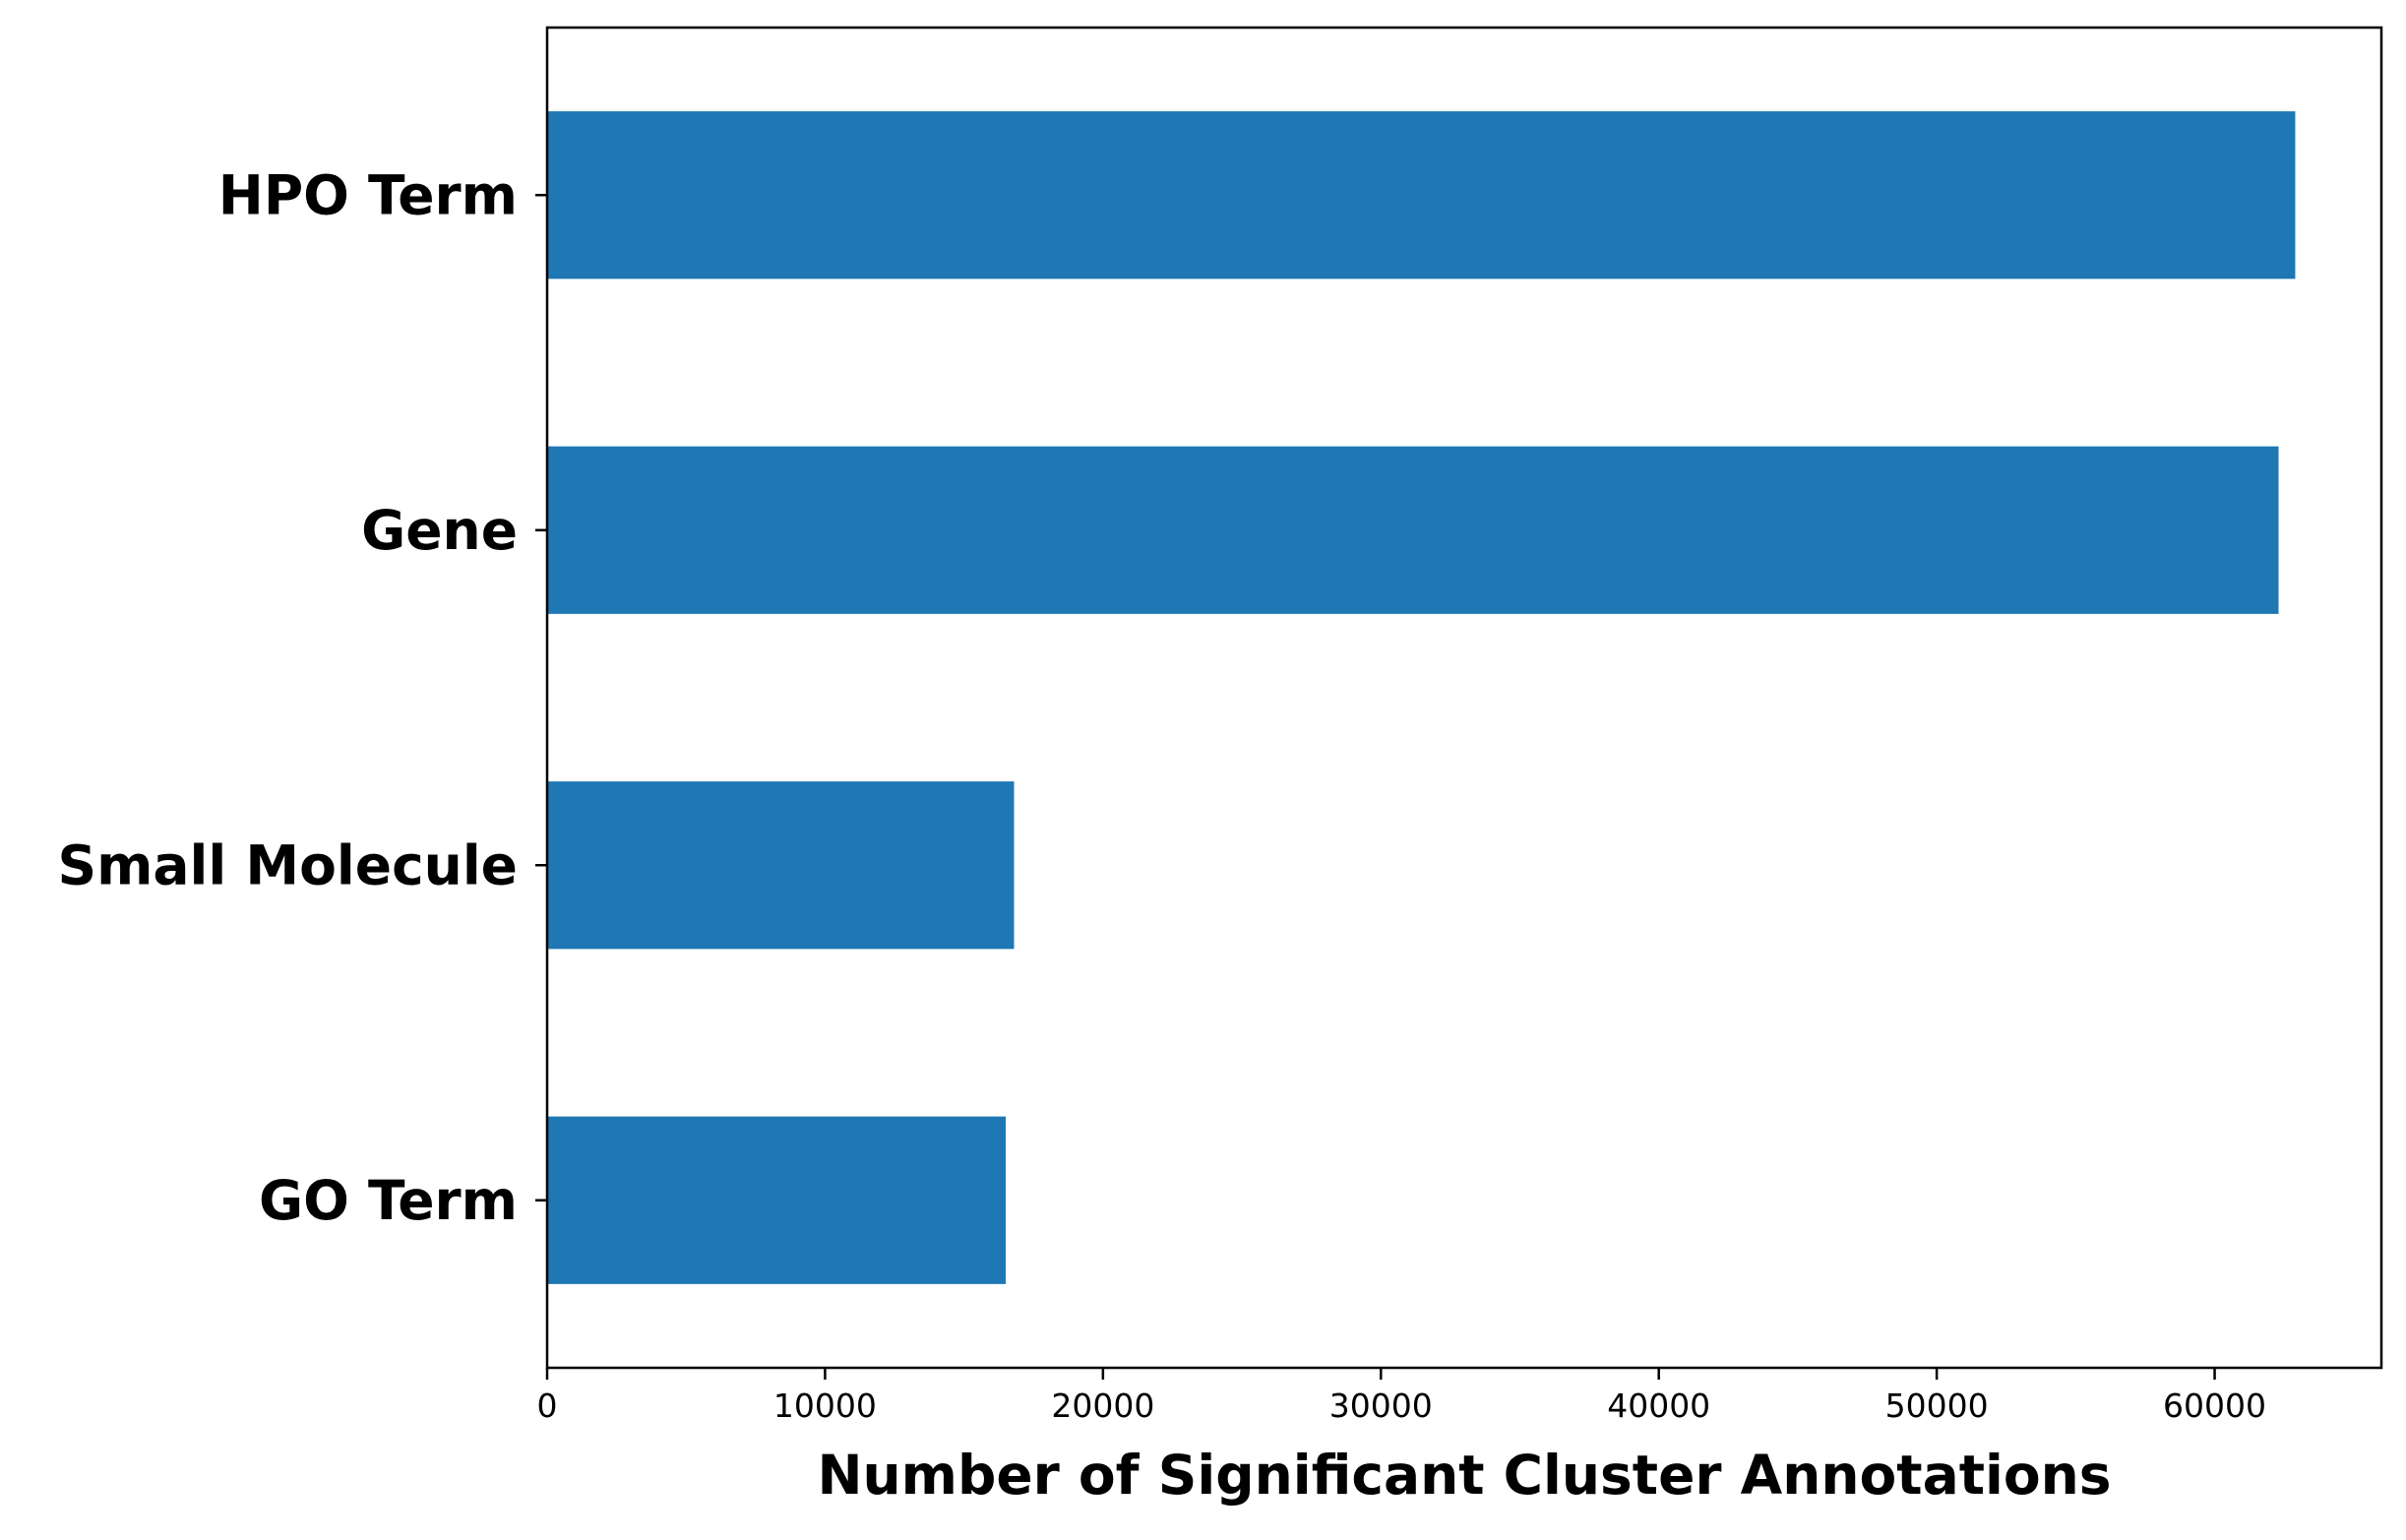  I want to click on y-tick-label-gene: Gene, so click(439, 530).